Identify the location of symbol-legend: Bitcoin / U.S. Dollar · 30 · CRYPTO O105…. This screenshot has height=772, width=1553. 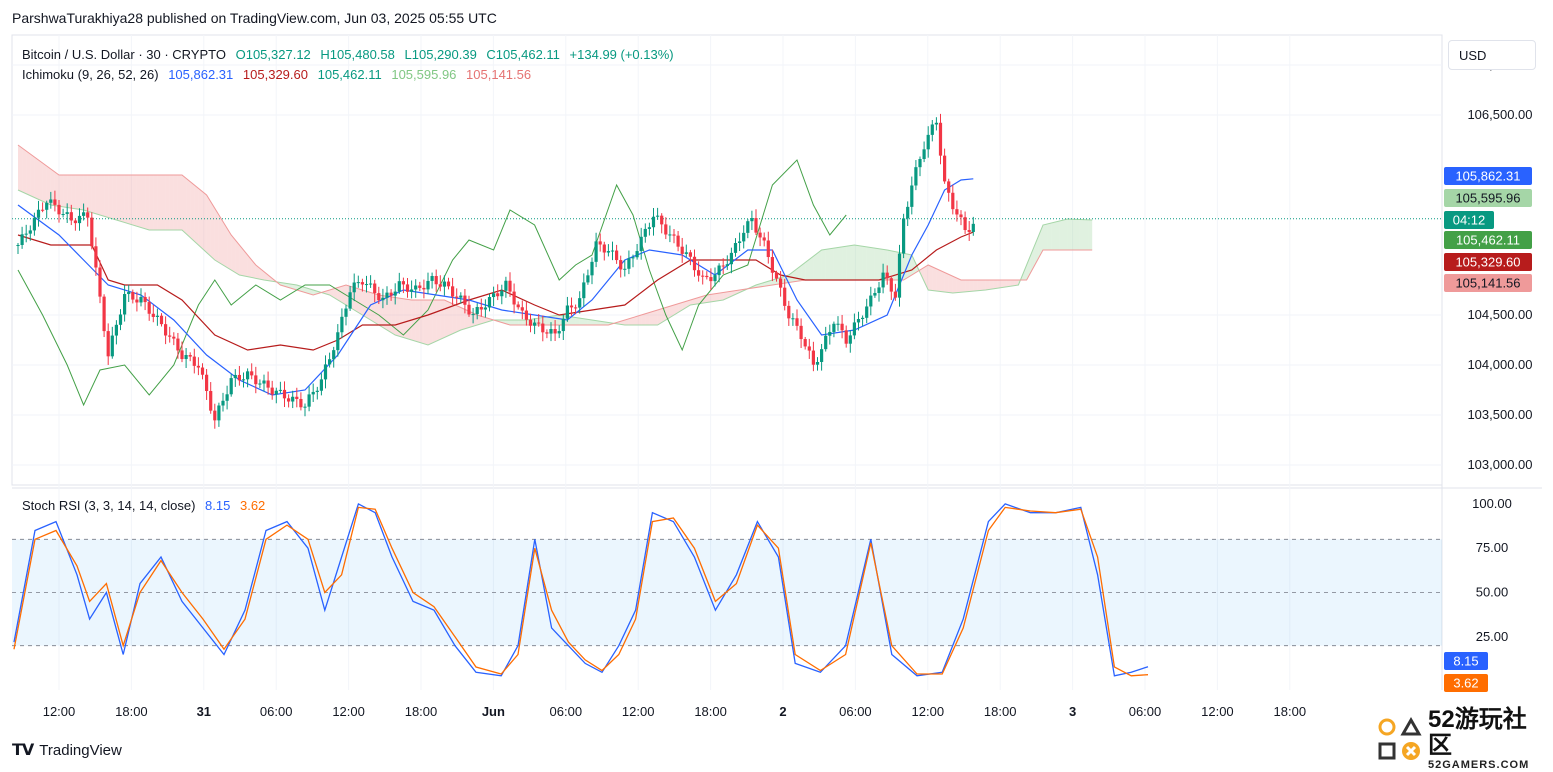
(348, 55).